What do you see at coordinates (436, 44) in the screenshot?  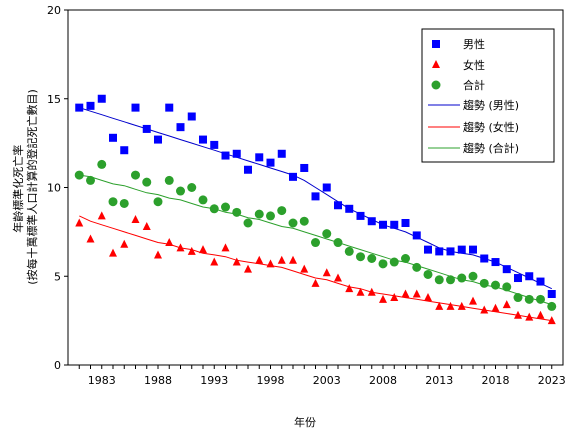 I see `legend-marker-male` at bounding box center [436, 44].